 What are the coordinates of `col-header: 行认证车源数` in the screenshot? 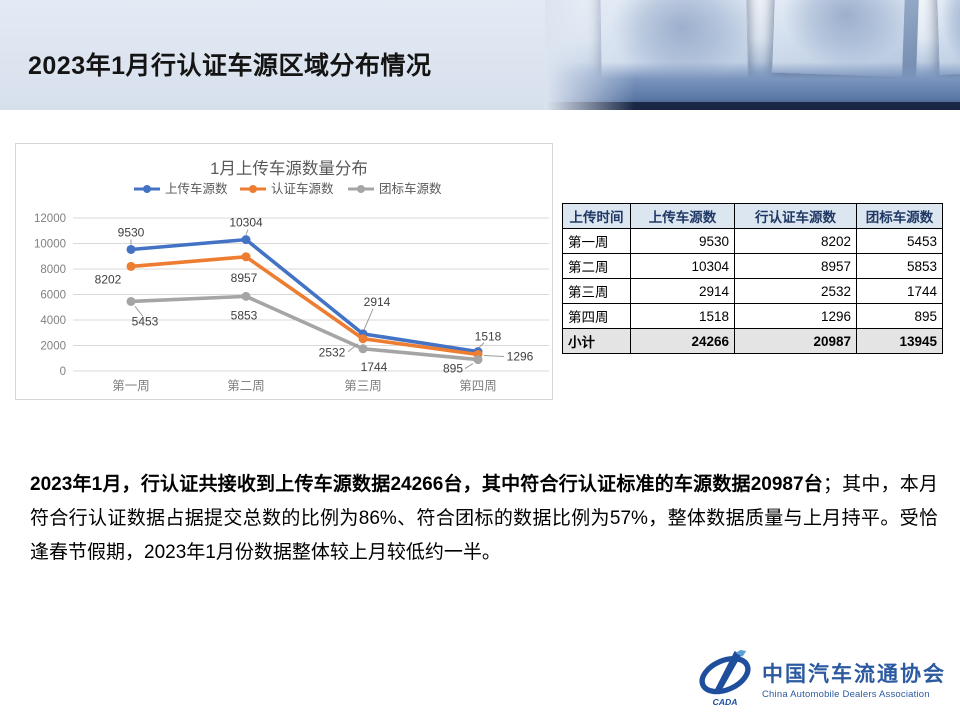 It's located at (795, 216).